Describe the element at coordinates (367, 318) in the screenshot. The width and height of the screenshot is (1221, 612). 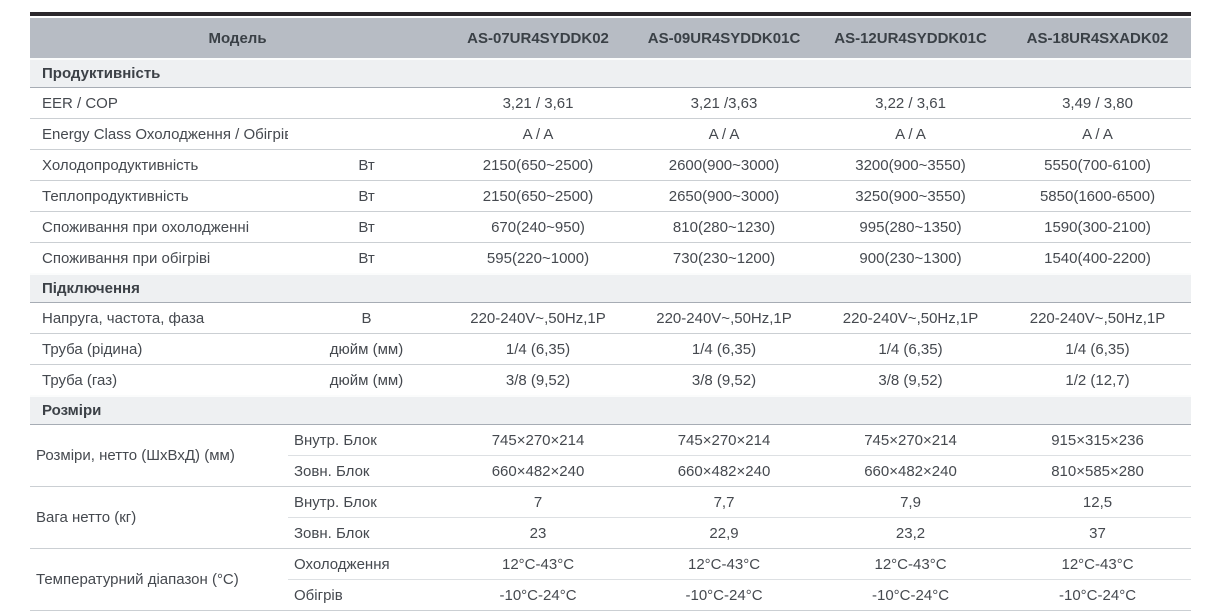
I see `unit-cell: В` at that location.